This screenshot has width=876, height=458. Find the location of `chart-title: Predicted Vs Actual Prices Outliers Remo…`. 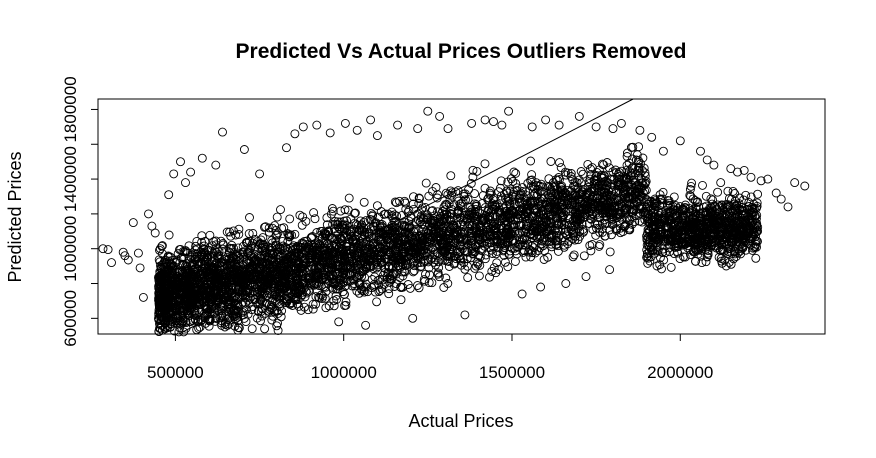

chart-title: Predicted Vs Actual Prices Outliers Remo… is located at coordinates (461, 51).